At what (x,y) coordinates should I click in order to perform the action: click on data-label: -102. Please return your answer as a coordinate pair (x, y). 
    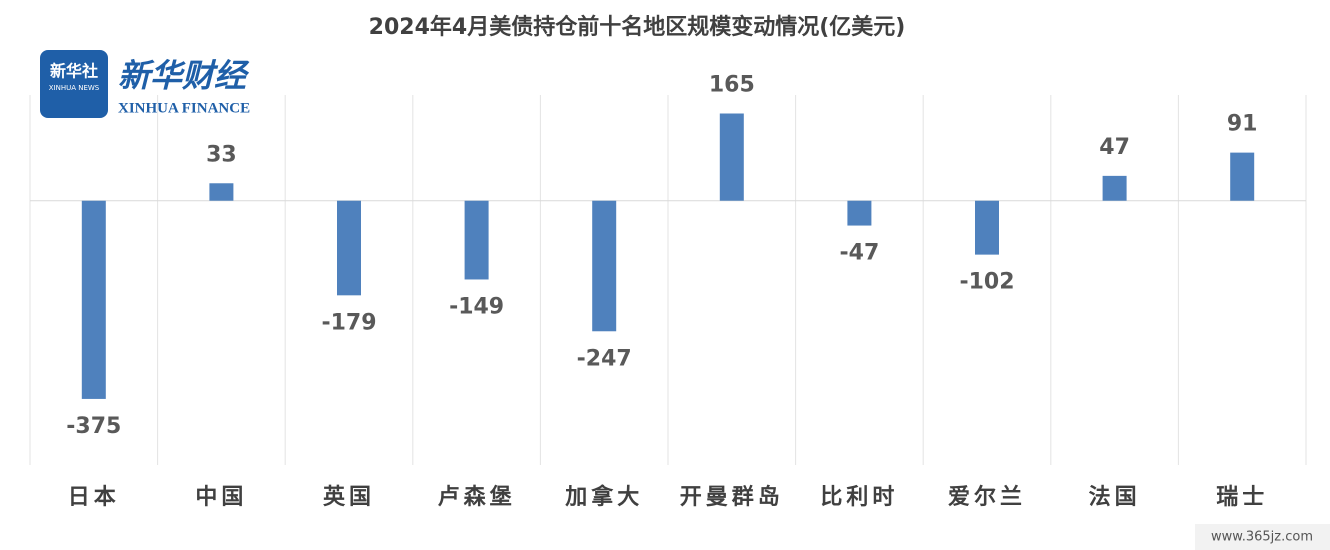
    Looking at the image, I should click on (986, 282).